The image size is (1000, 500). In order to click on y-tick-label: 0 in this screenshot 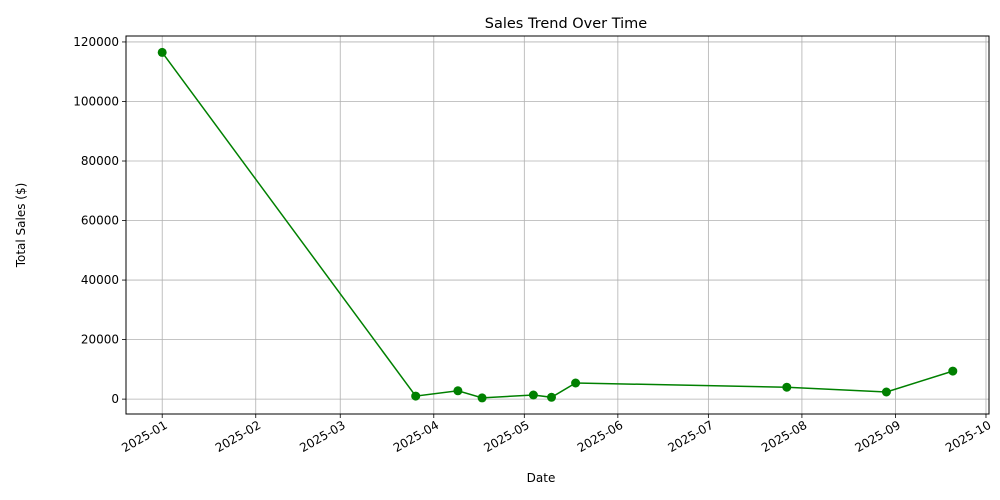, I will do `click(115, 399)`.